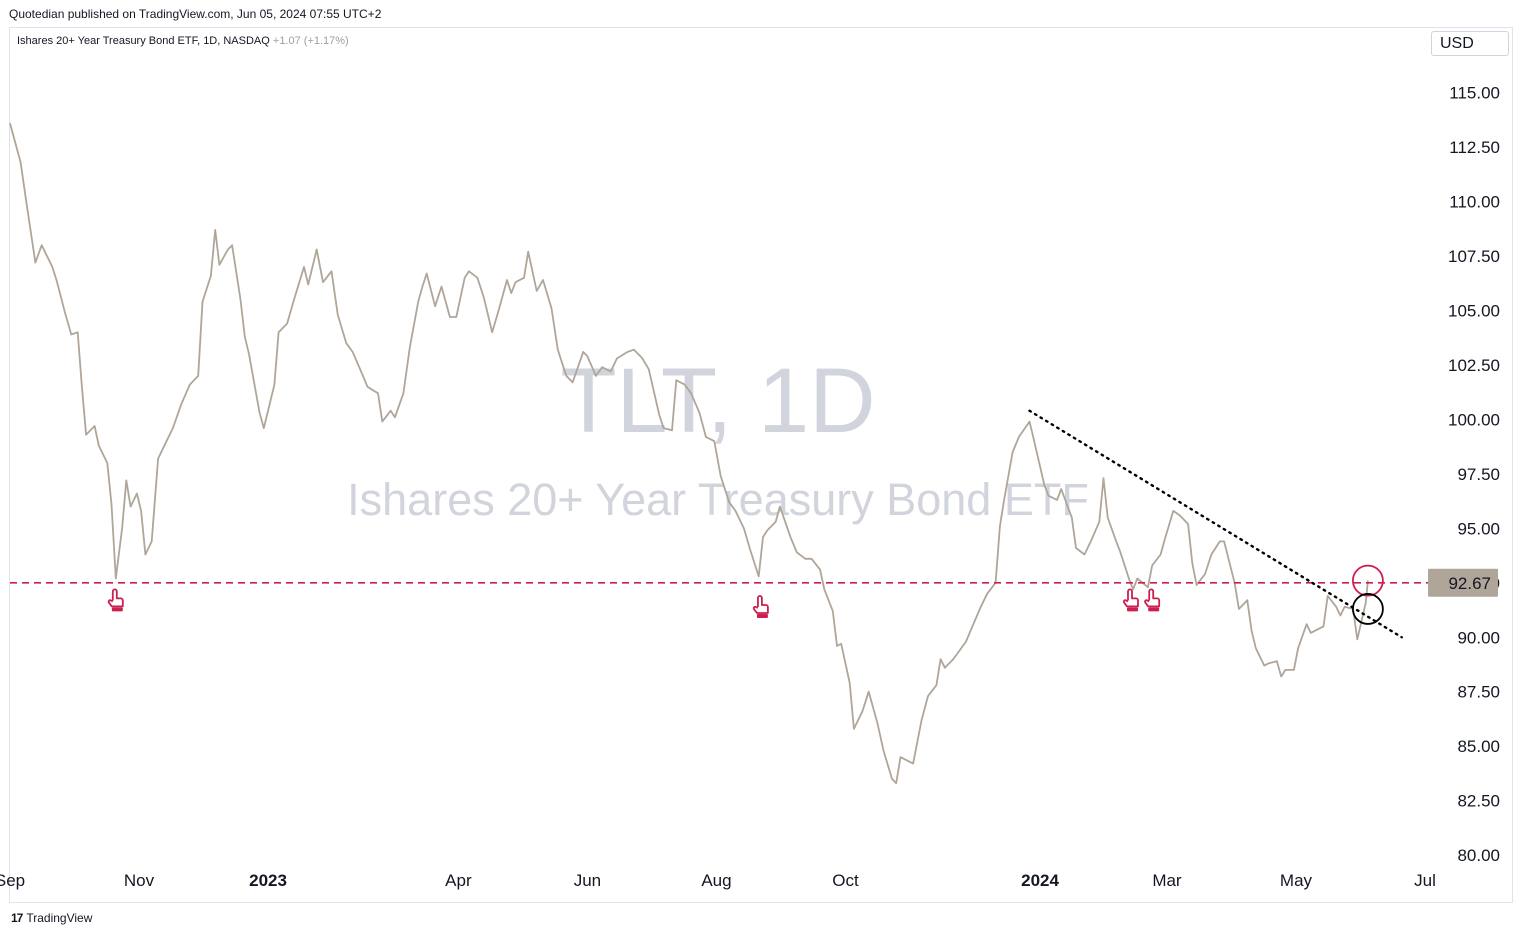 This screenshot has height=938, width=1523. I want to click on x-tick-label: Aug, so click(716, 880).